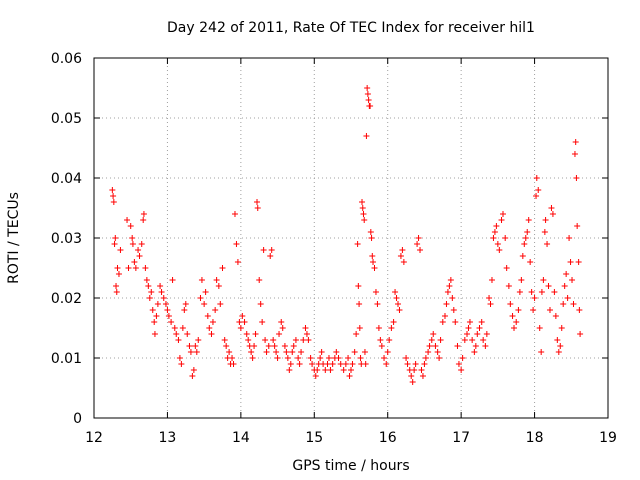  I want to click on x-axis-label: GPS time / hours, so click(350, 466).